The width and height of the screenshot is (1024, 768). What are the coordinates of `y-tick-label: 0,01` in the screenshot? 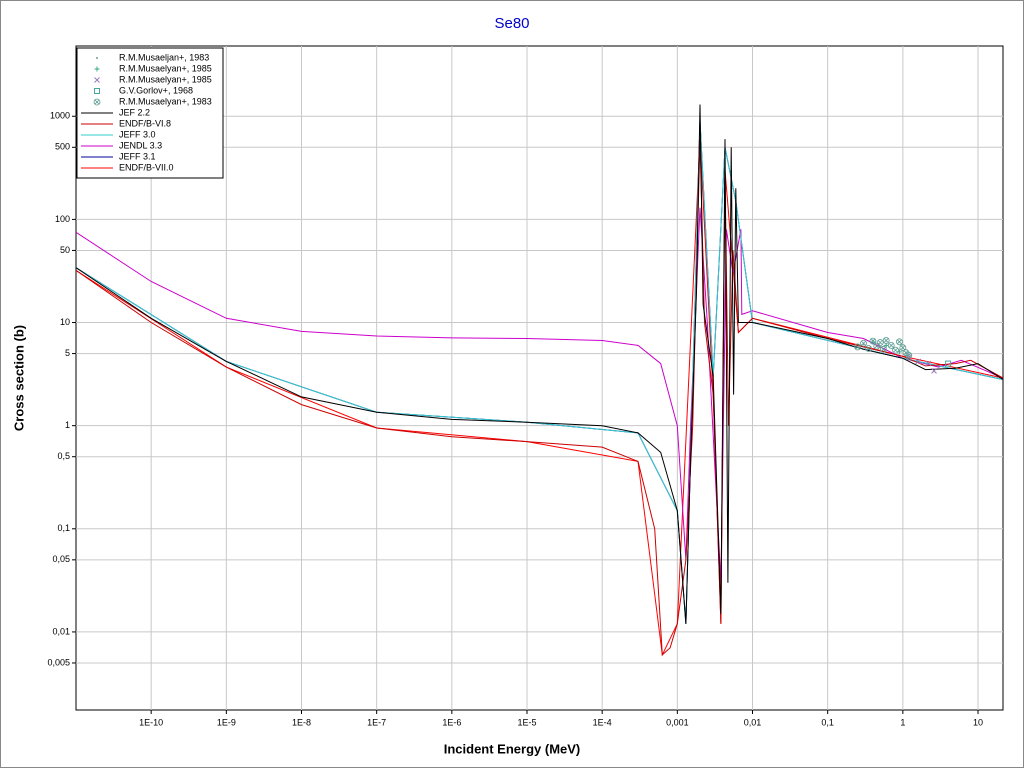 It's located at (61, 631).